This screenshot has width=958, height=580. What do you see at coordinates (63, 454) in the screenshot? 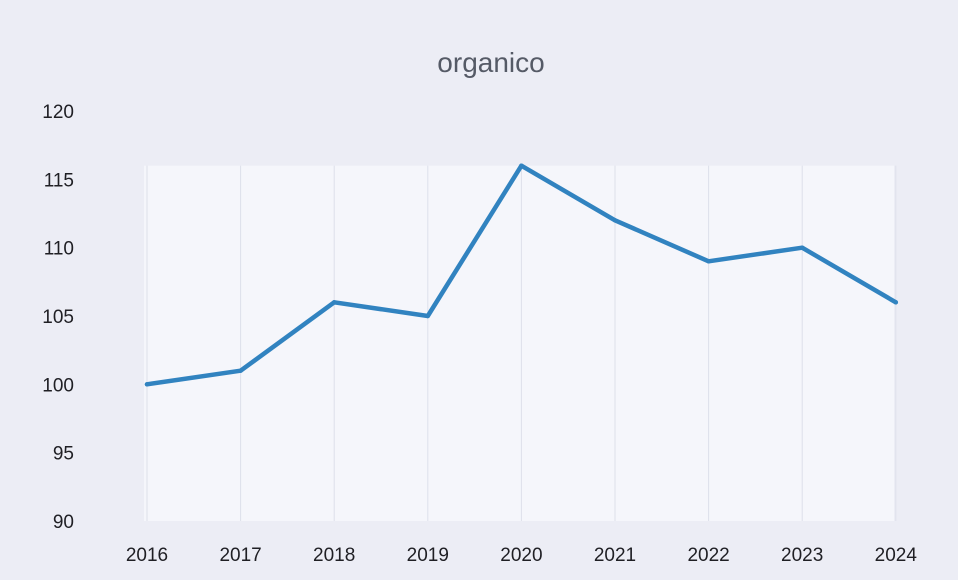
I see `y-tick-label: 95` at bounding box center [63, 454].